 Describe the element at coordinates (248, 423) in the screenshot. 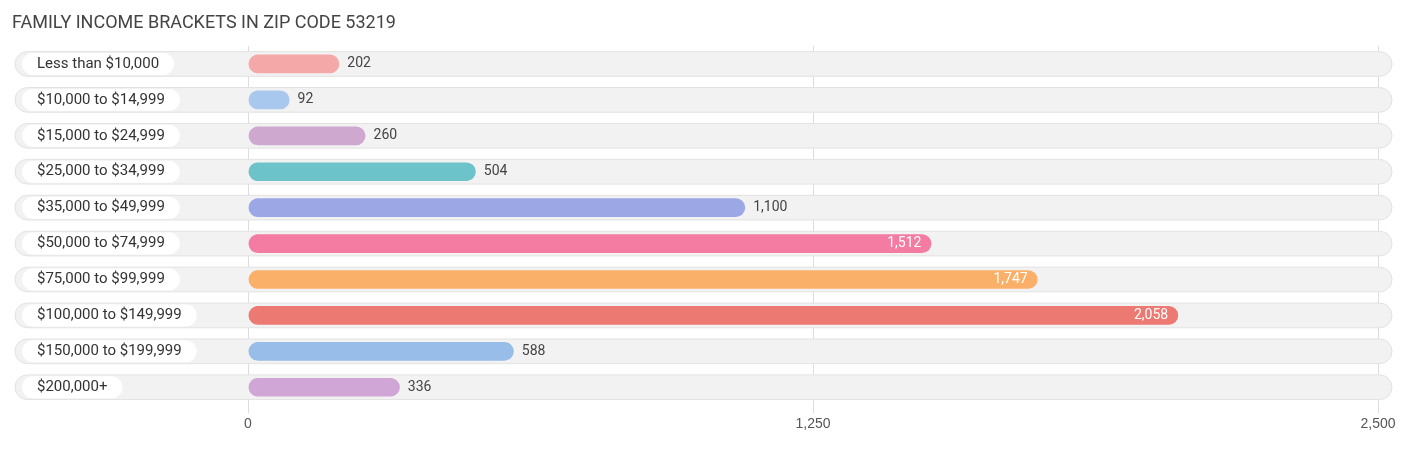

I see `x-tick-label: 0` at that location.